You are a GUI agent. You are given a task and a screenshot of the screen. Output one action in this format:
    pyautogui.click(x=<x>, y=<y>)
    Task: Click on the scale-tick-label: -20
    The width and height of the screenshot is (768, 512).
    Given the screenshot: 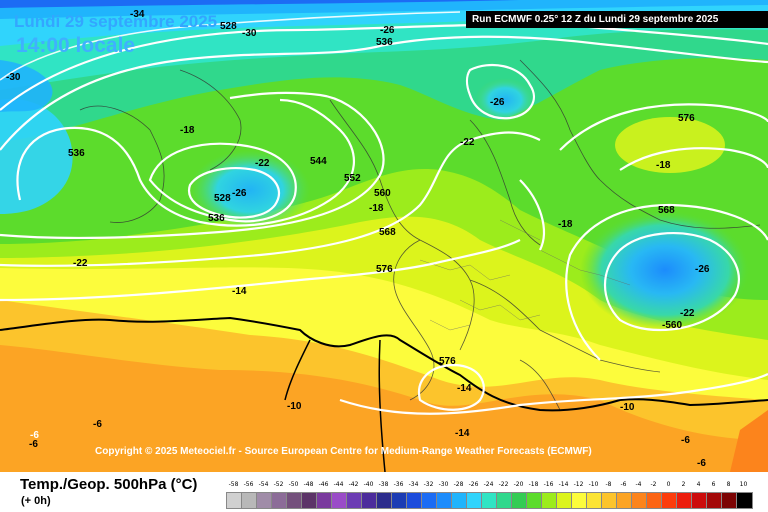 What is the action you would take?
    pyautogui.click(x=518, y=484)
    